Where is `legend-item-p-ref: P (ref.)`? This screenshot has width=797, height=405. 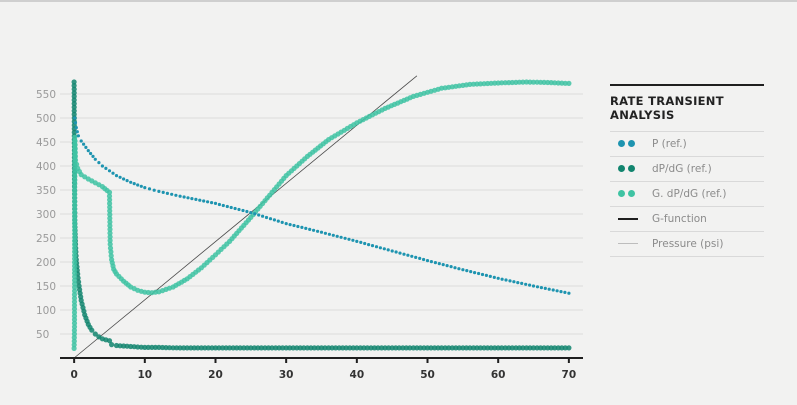 legend-item-p-ref: P (ref.) is located at coordinates (687, 143).